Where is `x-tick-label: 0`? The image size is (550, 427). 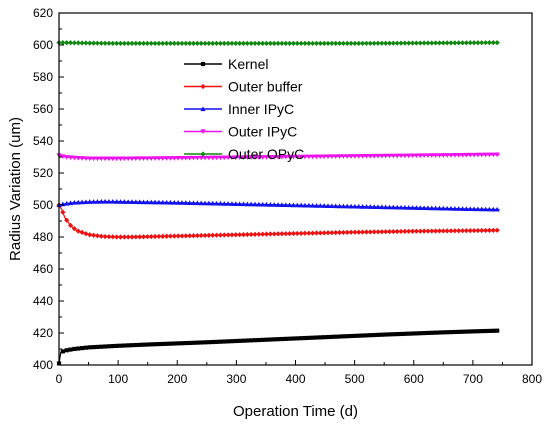 x-tick-label: 0 is located at coordinates (59, 379).